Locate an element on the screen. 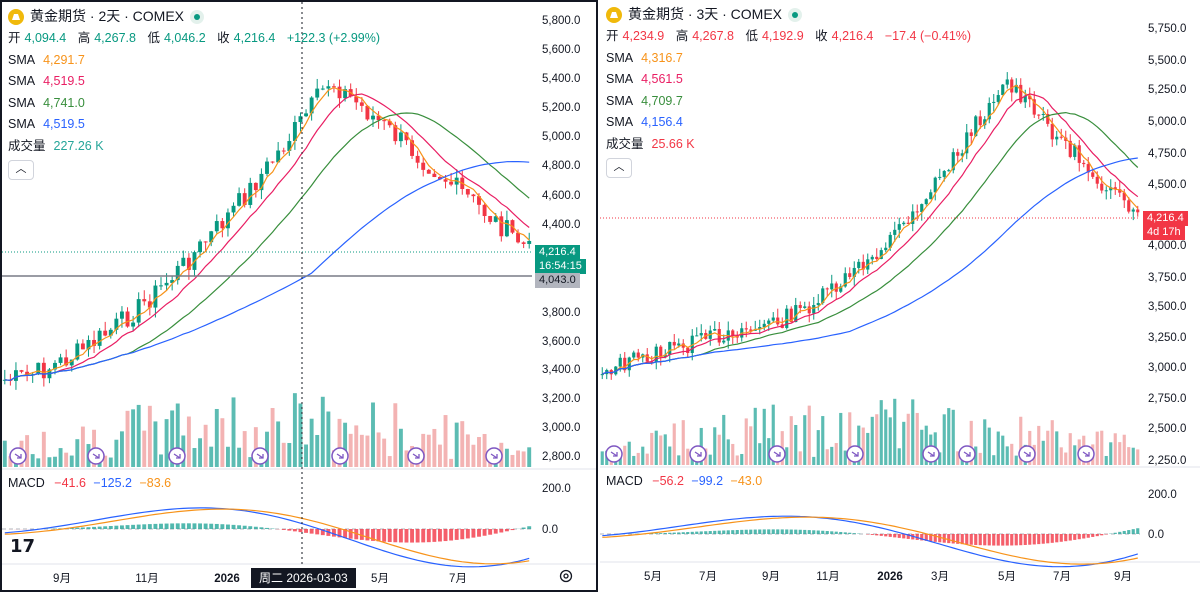 Image resolution: width=1200 pixels, height=592 pixels. time-axis-label: 9月 is located at coordinates (62, 579).